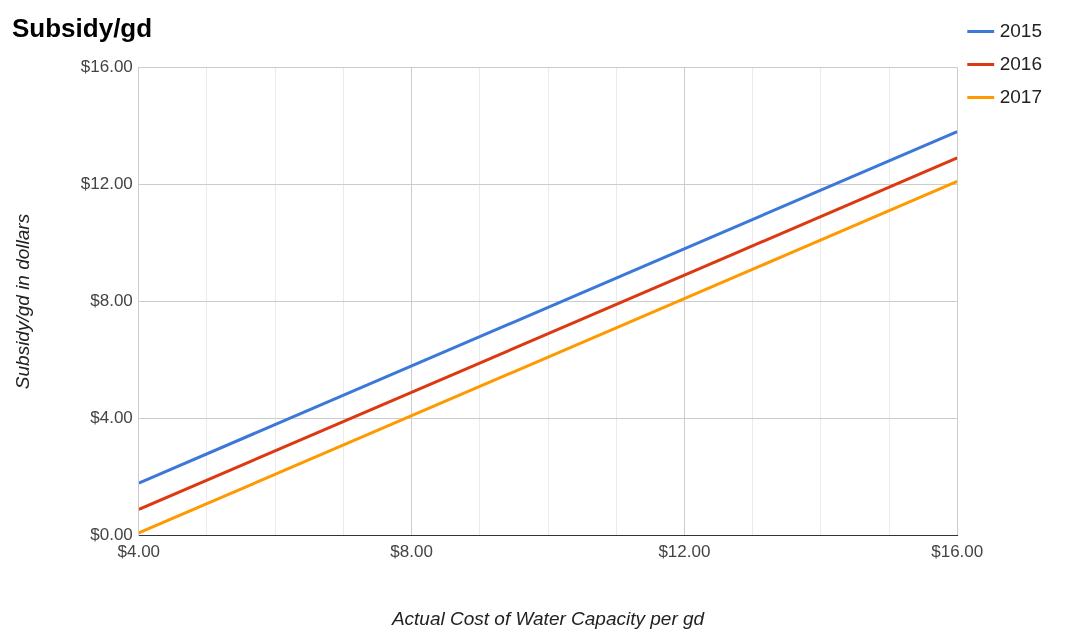 Image resolution: width=1068 pixels, height=639 pixels. What do you see at coordinates (106, 184) in the screenshot?
I see `y-tick-label: $12.00` at bounding box center [106, 184].